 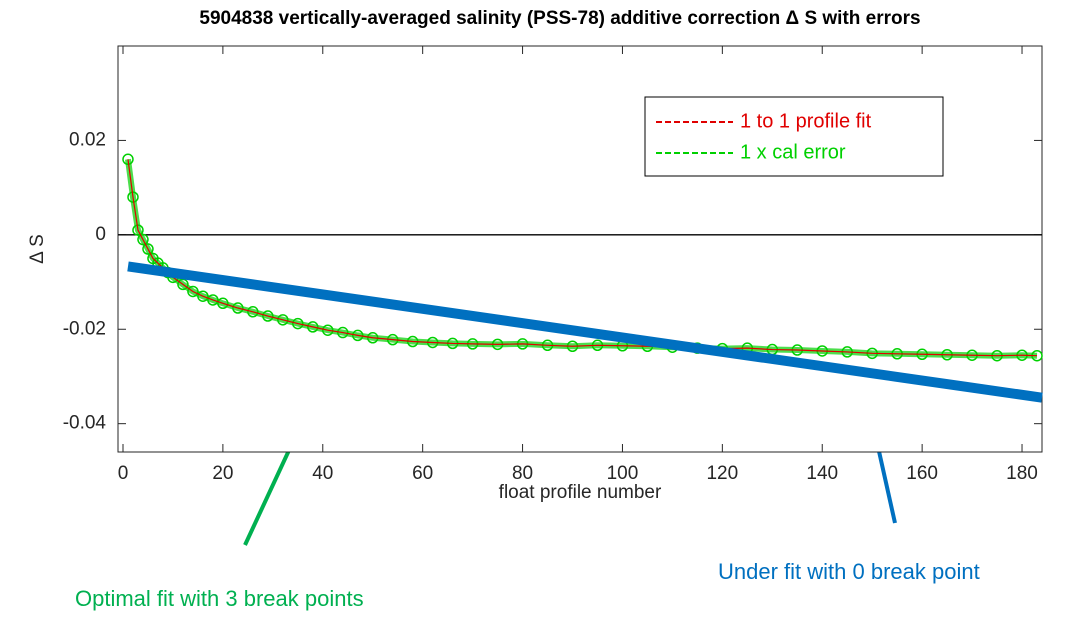 I want to click on x-tick-label: 80, so click(x=522, y=473).